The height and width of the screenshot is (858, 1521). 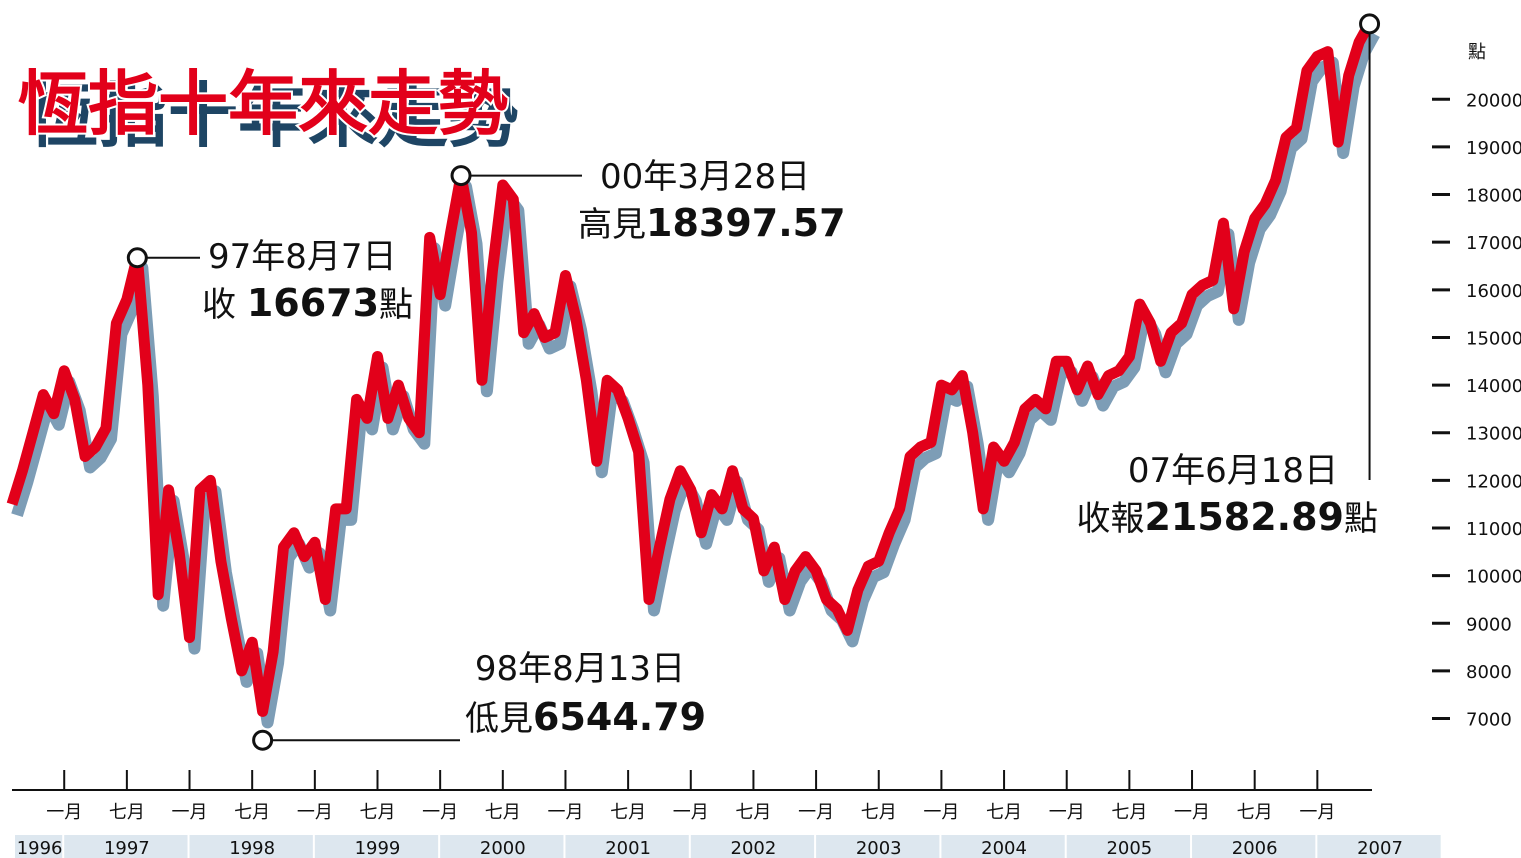 I want to click on annotation-number: 18397.57, so click(x=746, y=223).